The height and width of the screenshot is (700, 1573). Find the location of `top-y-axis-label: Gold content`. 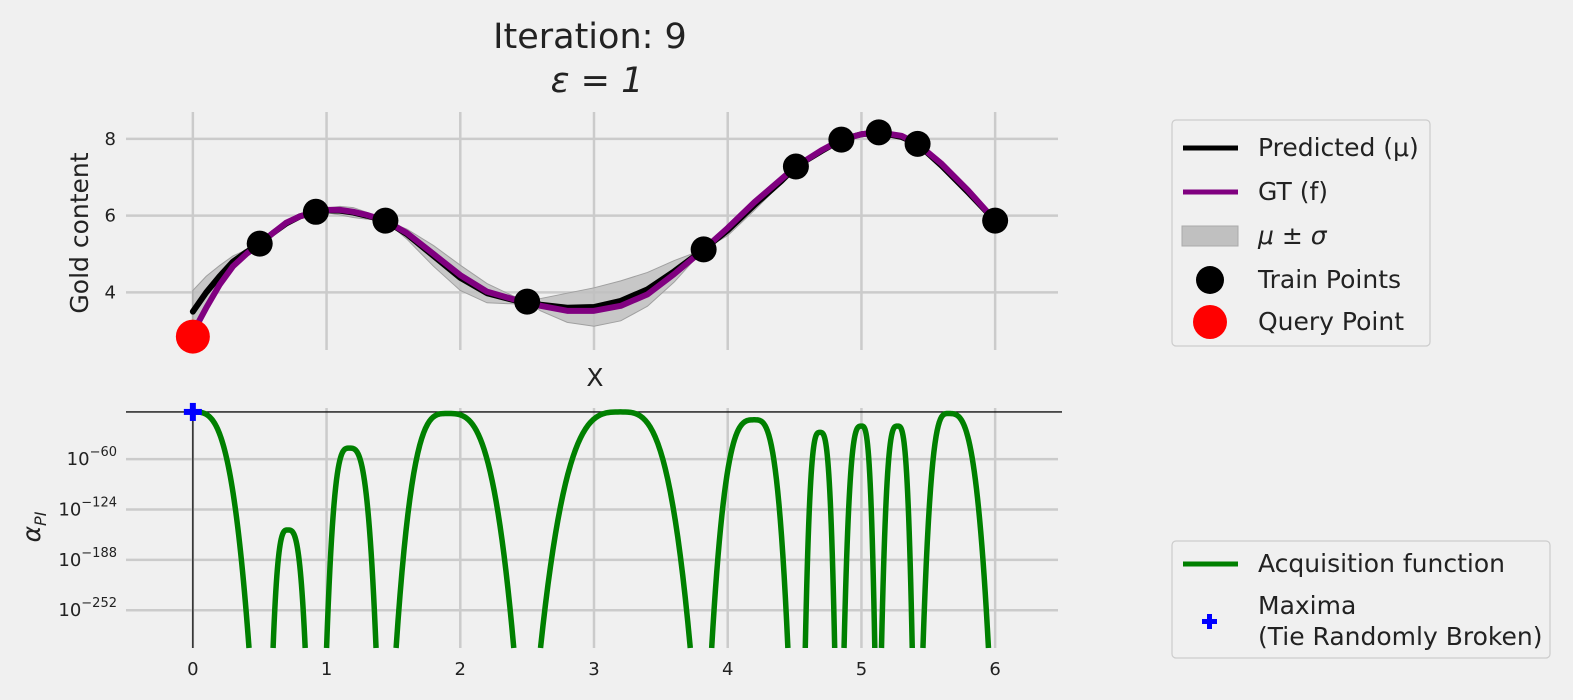

top-y-axis-label: Gold content is located at coordinates (79, 232).